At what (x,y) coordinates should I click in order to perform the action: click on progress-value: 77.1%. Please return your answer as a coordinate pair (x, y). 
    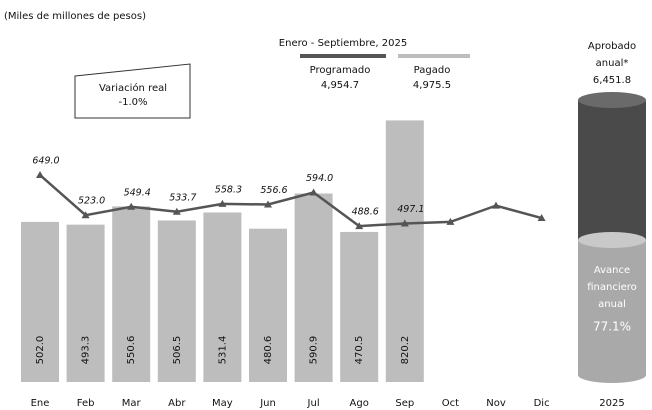
    Looking at the image, I should click on (612, 327).